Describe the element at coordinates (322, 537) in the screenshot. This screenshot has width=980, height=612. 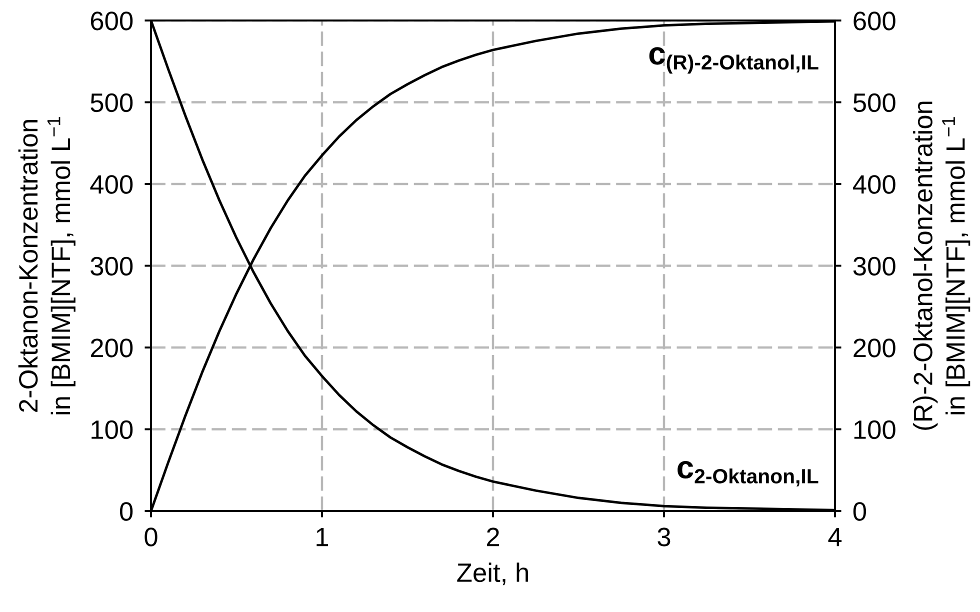
I see `x-tick-label: 1` at that location.